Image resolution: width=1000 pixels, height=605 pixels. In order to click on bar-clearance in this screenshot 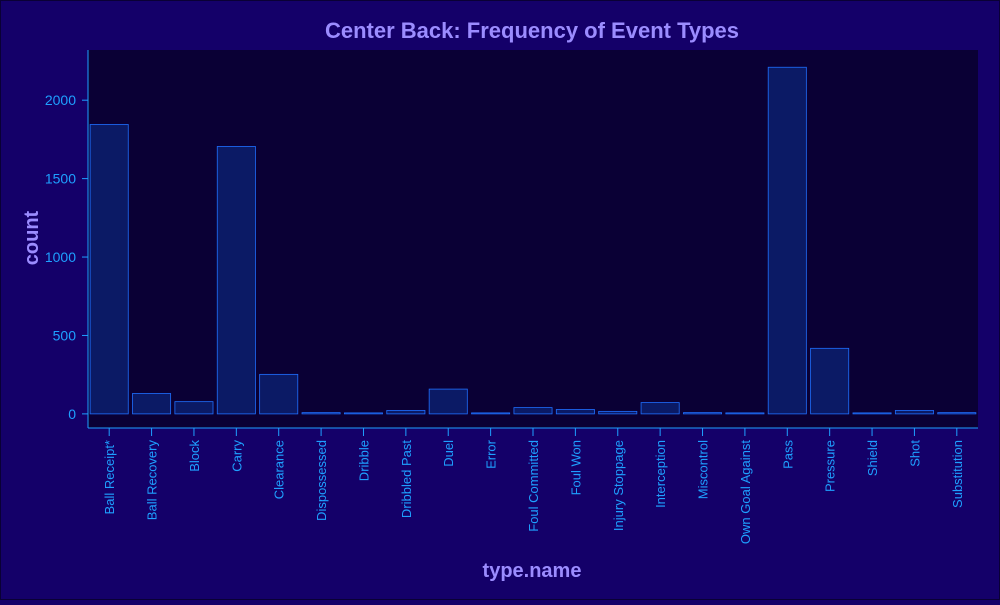, I will do `click(279, 394)`.